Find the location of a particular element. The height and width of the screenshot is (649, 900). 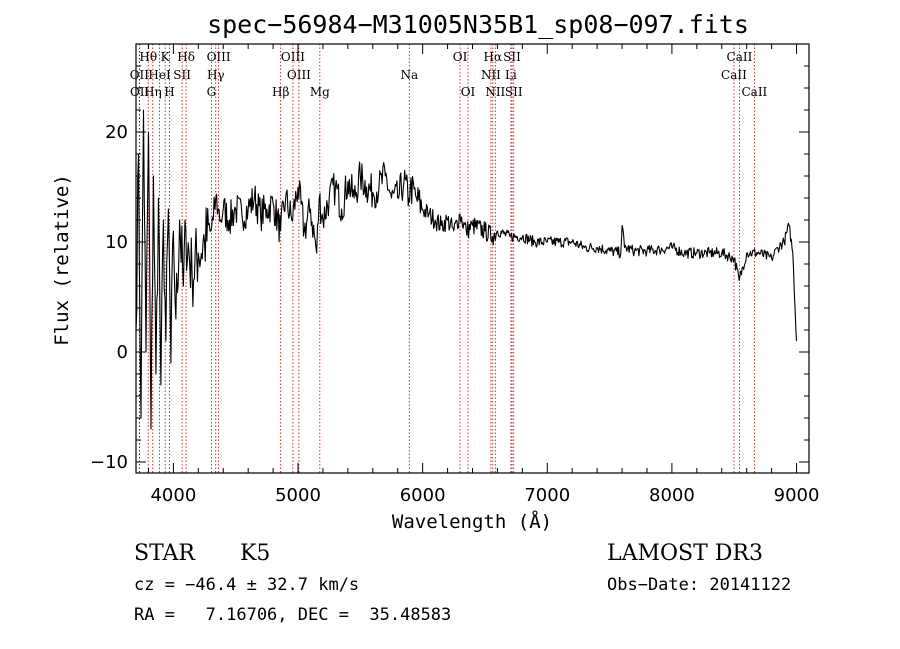

line-label-17: CaII is located at coordinates (734, 75).